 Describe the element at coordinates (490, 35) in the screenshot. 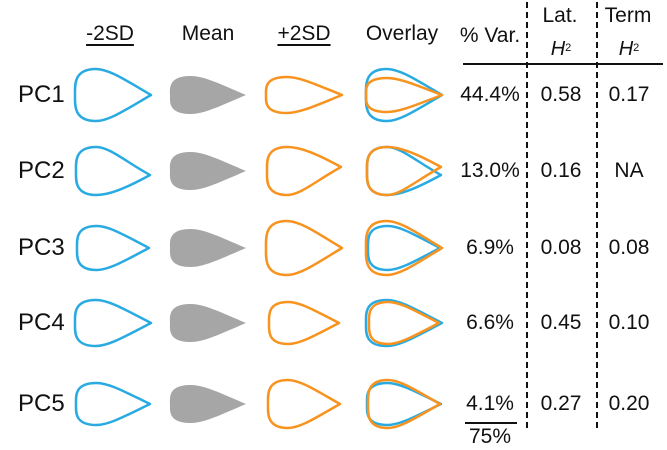

I see `header-pct-var: % Var.` at that location.